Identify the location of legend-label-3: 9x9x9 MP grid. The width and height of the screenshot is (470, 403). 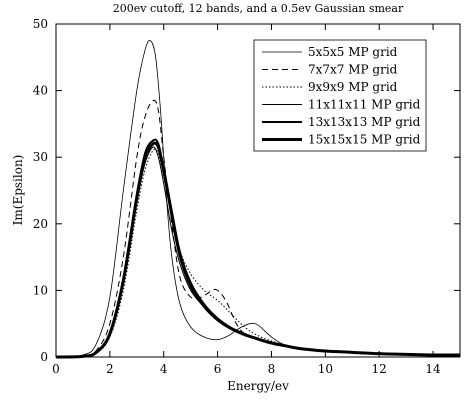
(353, 87).